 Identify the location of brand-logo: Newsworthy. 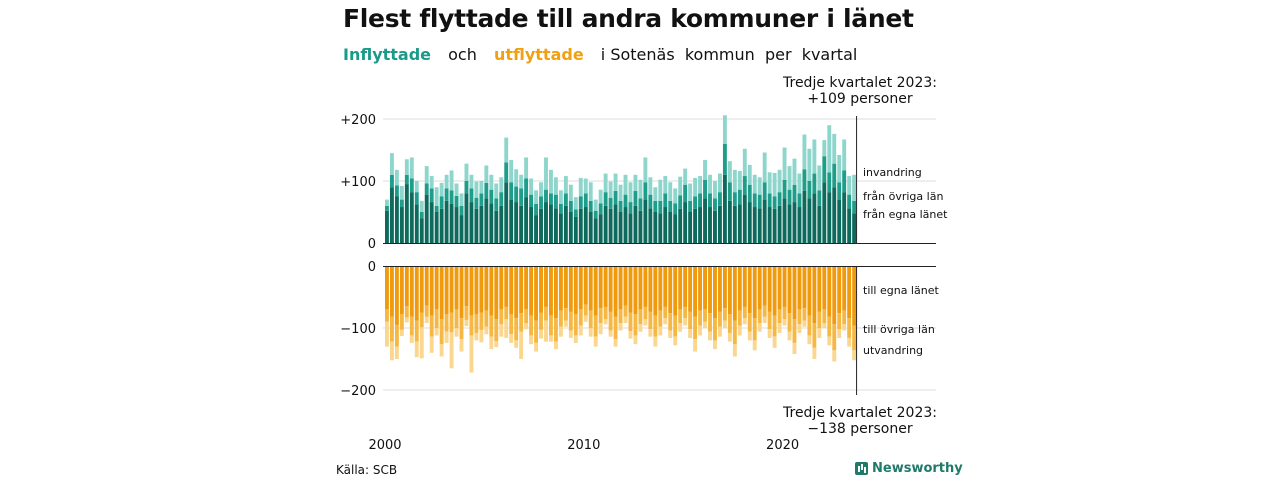
(909, 468).